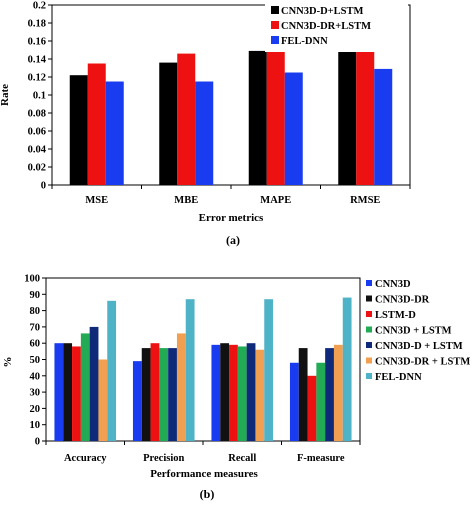  I want to click on bar-cnn3d-dr-lstm-accuracy, so click(103, 400).